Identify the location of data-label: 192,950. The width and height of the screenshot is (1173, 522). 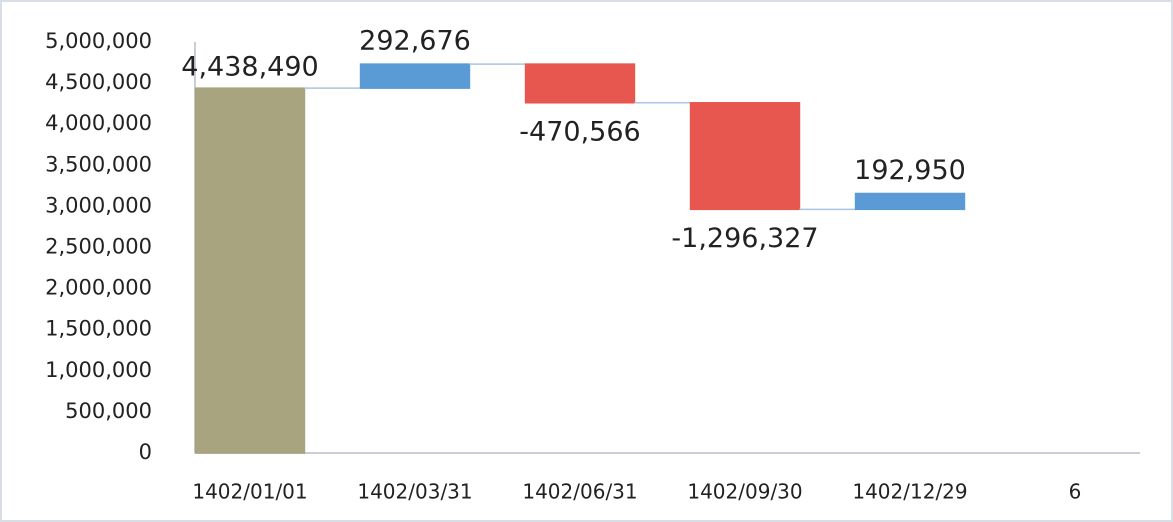
(910, 170).